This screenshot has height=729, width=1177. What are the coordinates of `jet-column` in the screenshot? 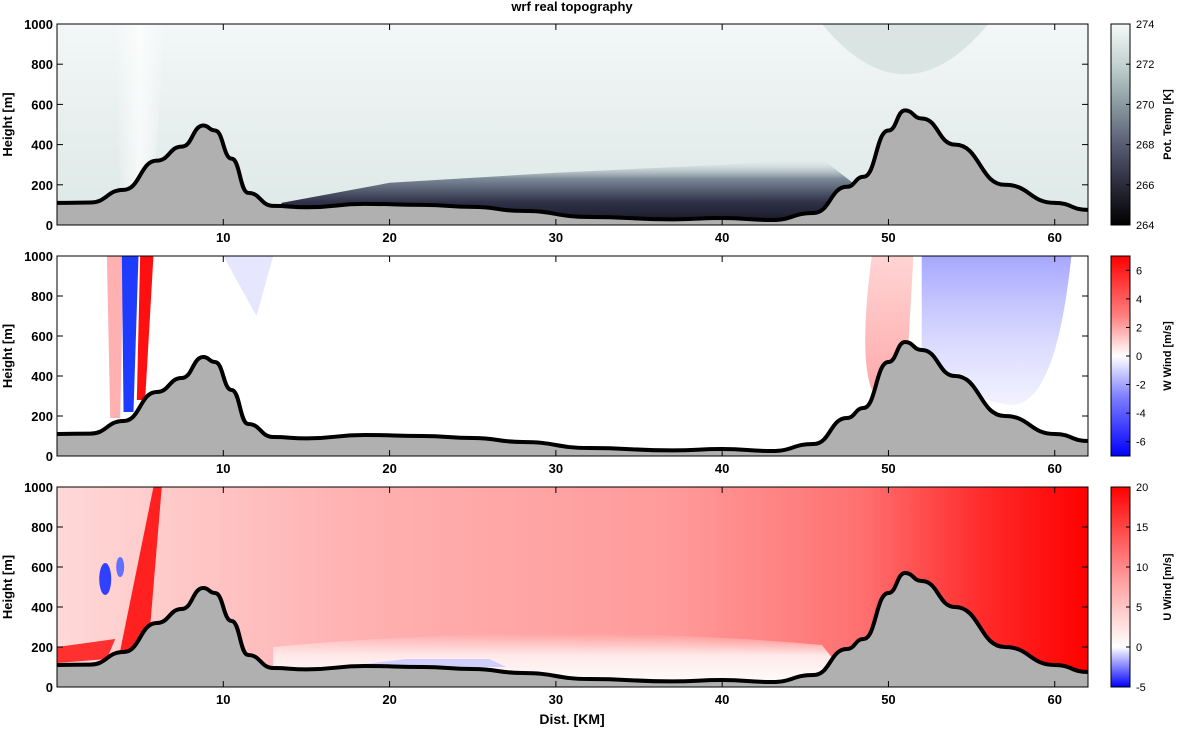 It's located at (139, 577).